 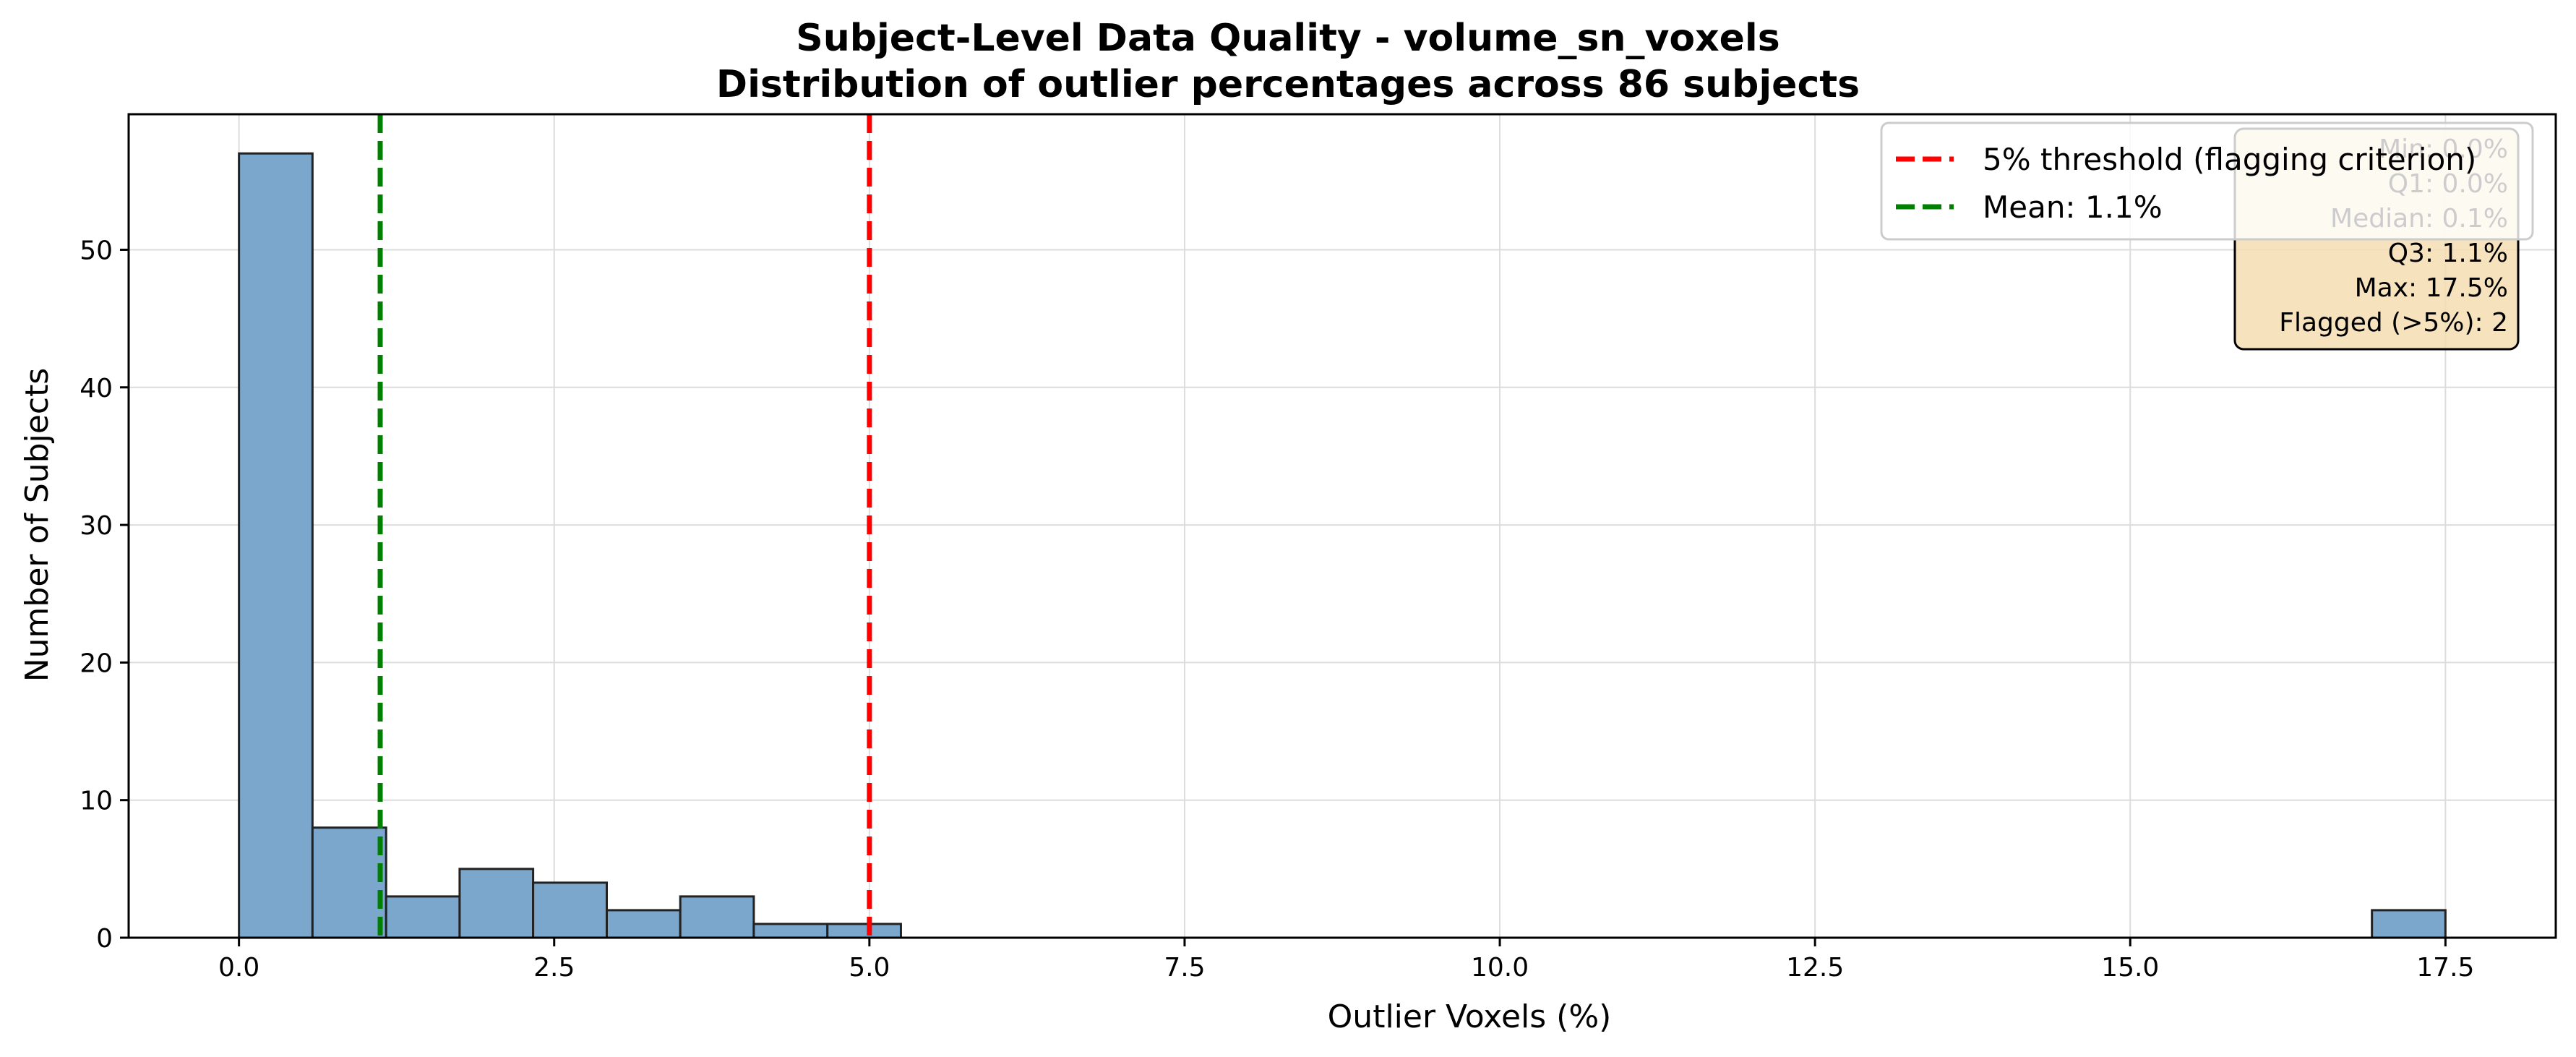 What do you see at coordinates (869, 968) in the screenshot?
I see `x-tick-label: 5.0` at bounding box center [869, 968].